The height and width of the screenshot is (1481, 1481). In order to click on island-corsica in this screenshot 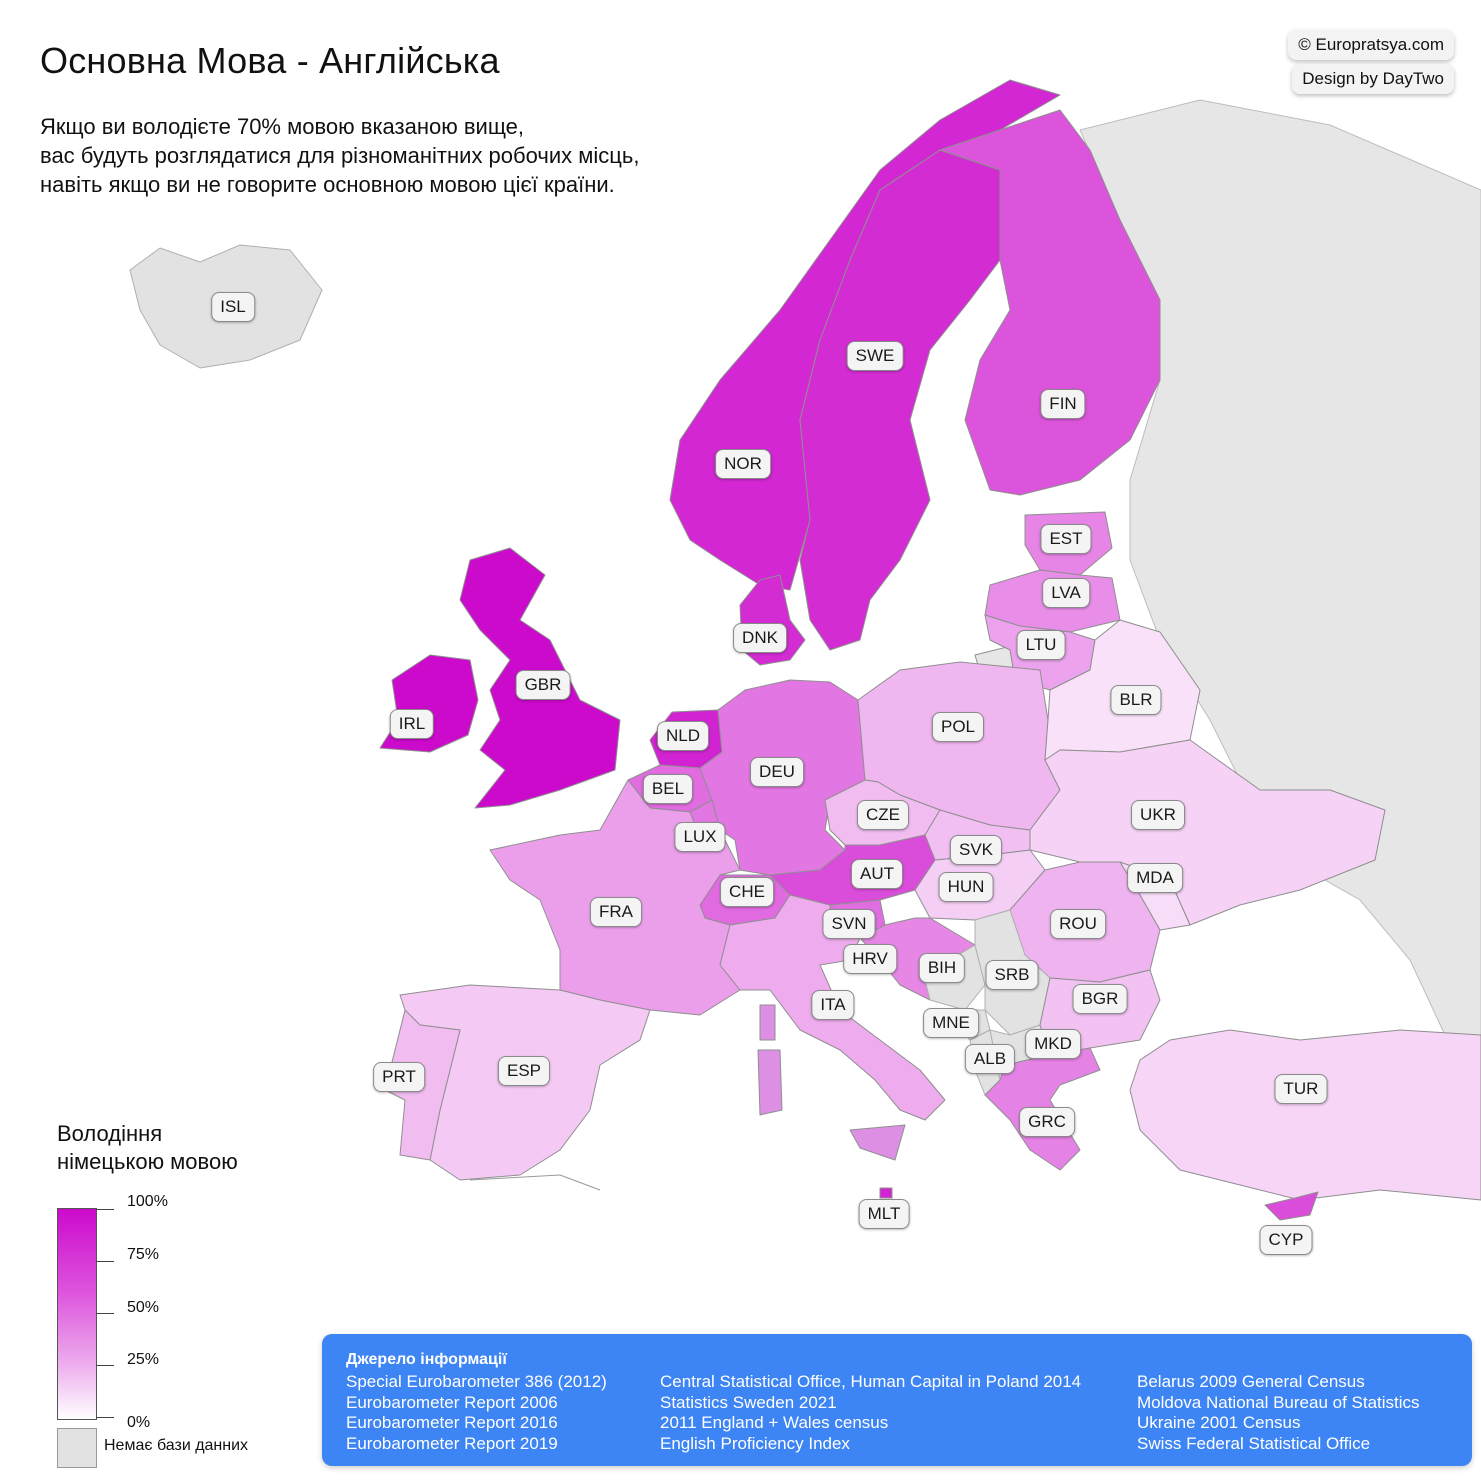, I will do `click(767, 1022)`.